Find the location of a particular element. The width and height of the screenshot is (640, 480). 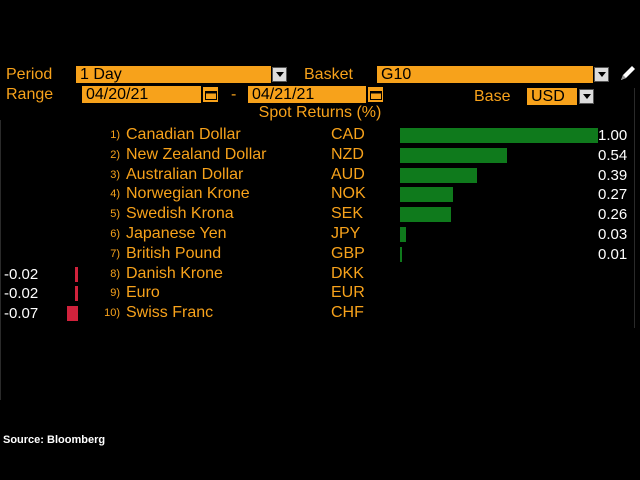

value-label: 0.03 is located at coordinates (613, 234).